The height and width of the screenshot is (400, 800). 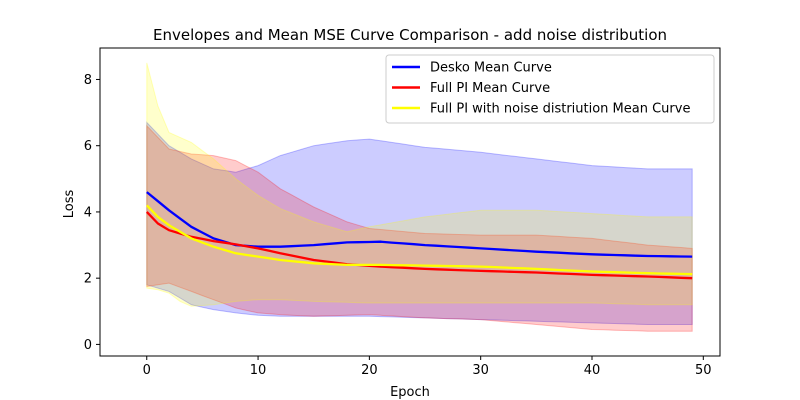 I want to click on legend-label-2: Full PI Mean Curve, so click(x=490, y=88).